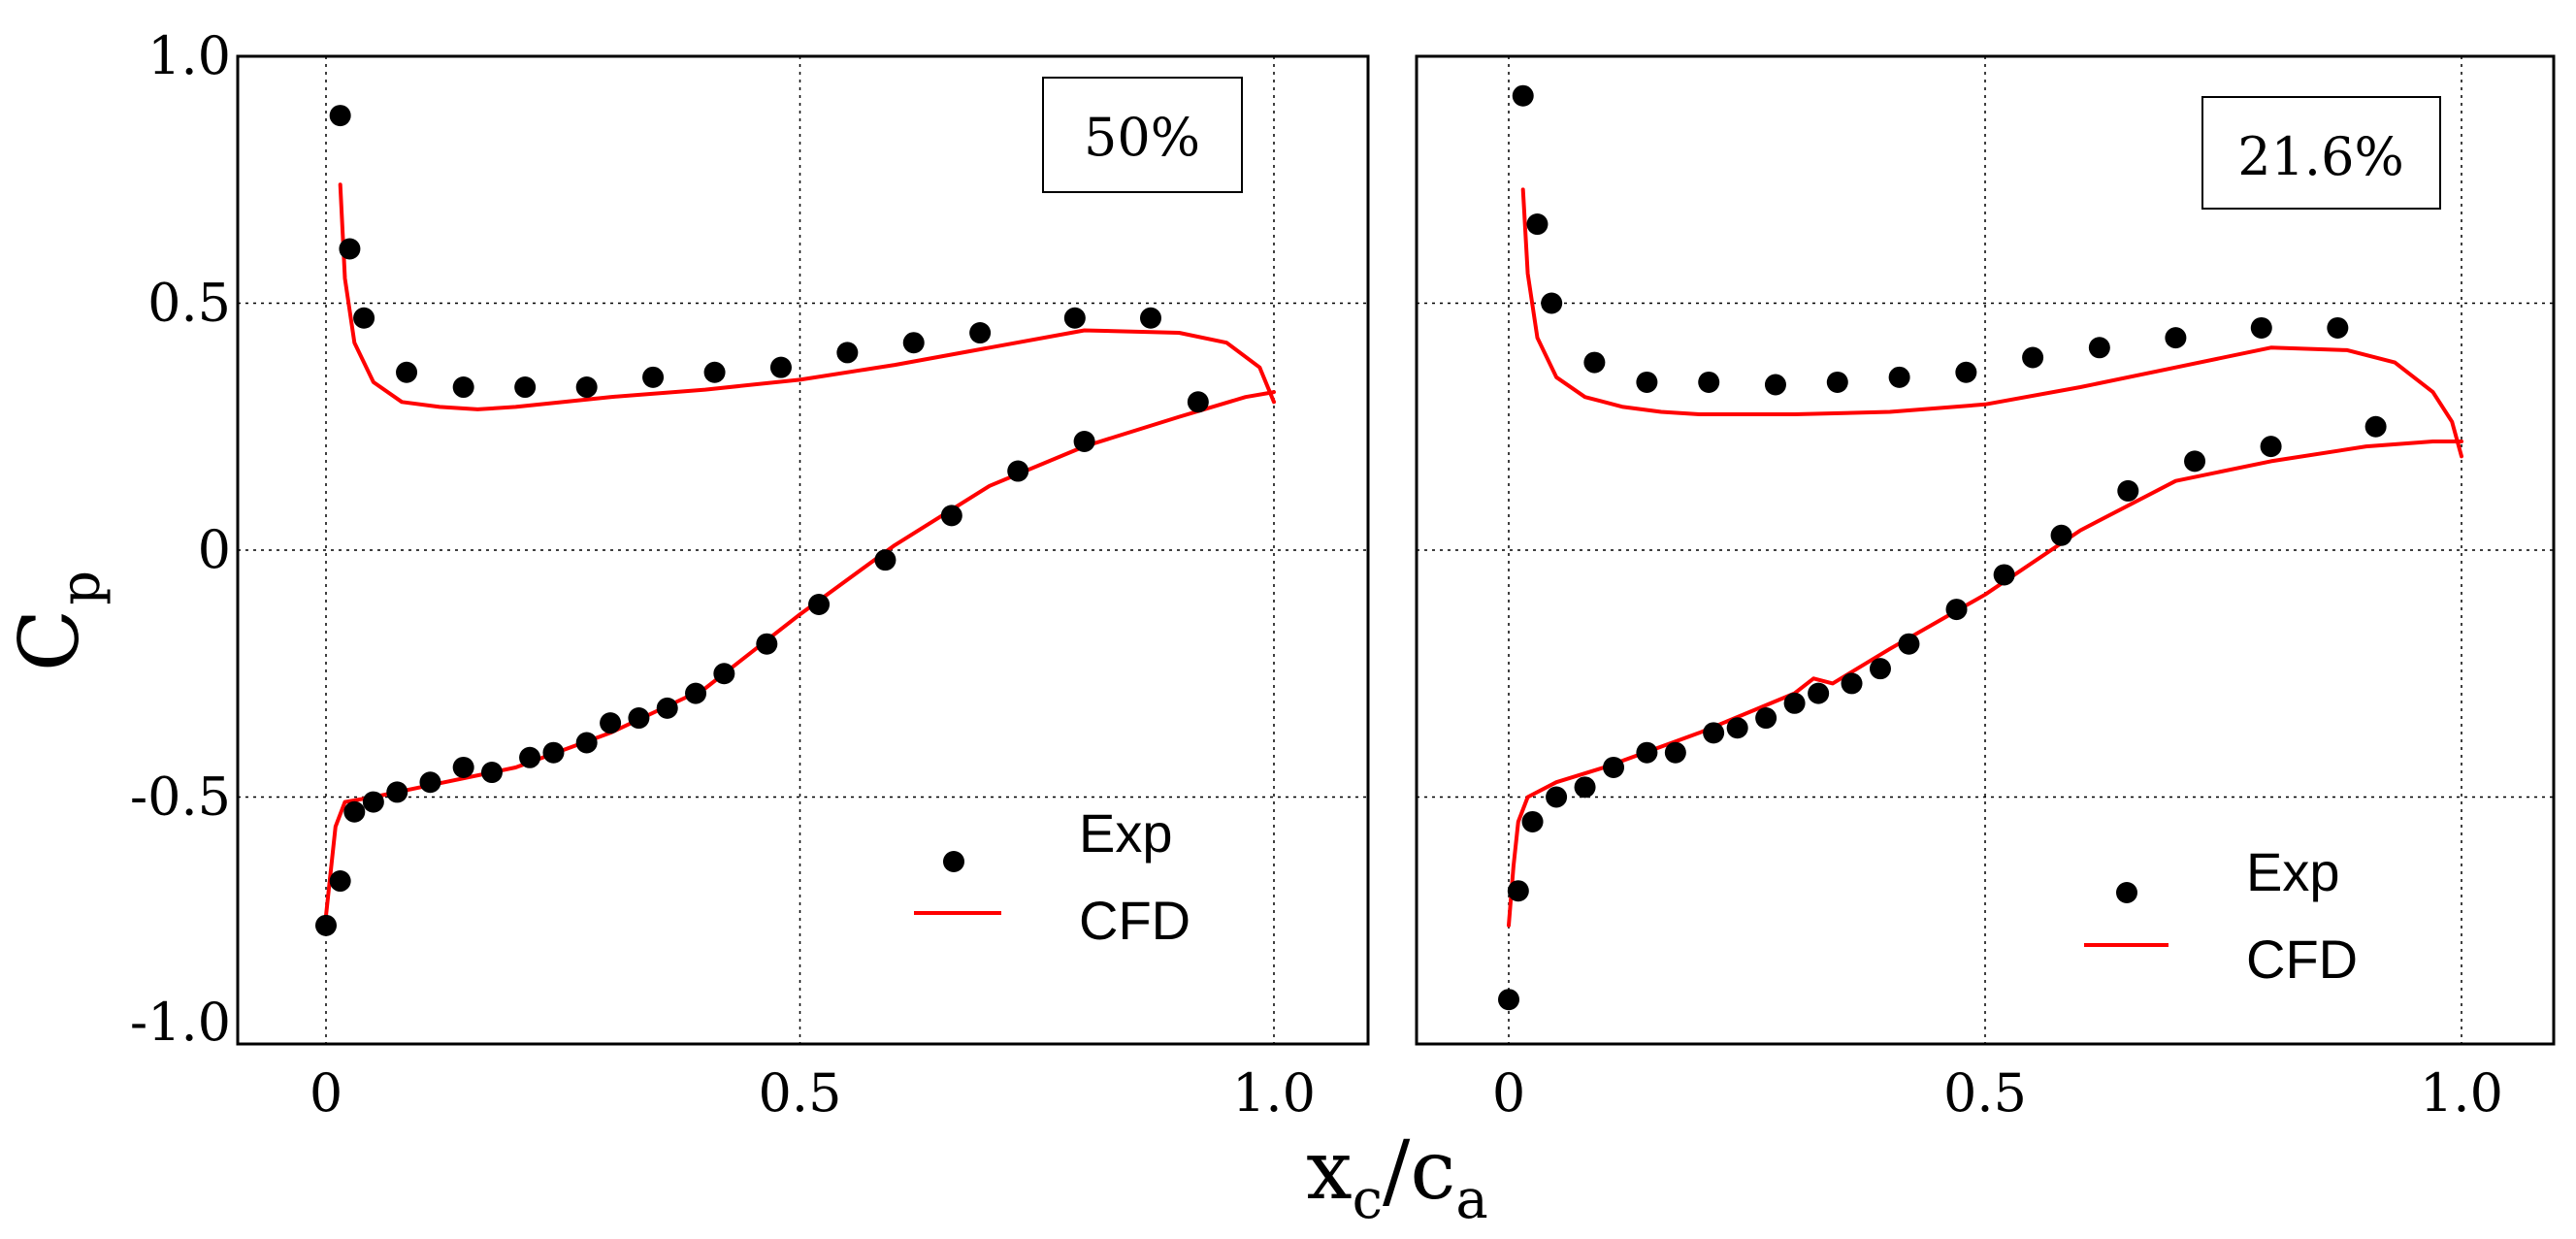 This screenshot has height=1239, width=2576. What do you see at coordinates (1985, 684) in the screenshot?
I see `cfd-lower-line` at bounding box center [1985, 684].